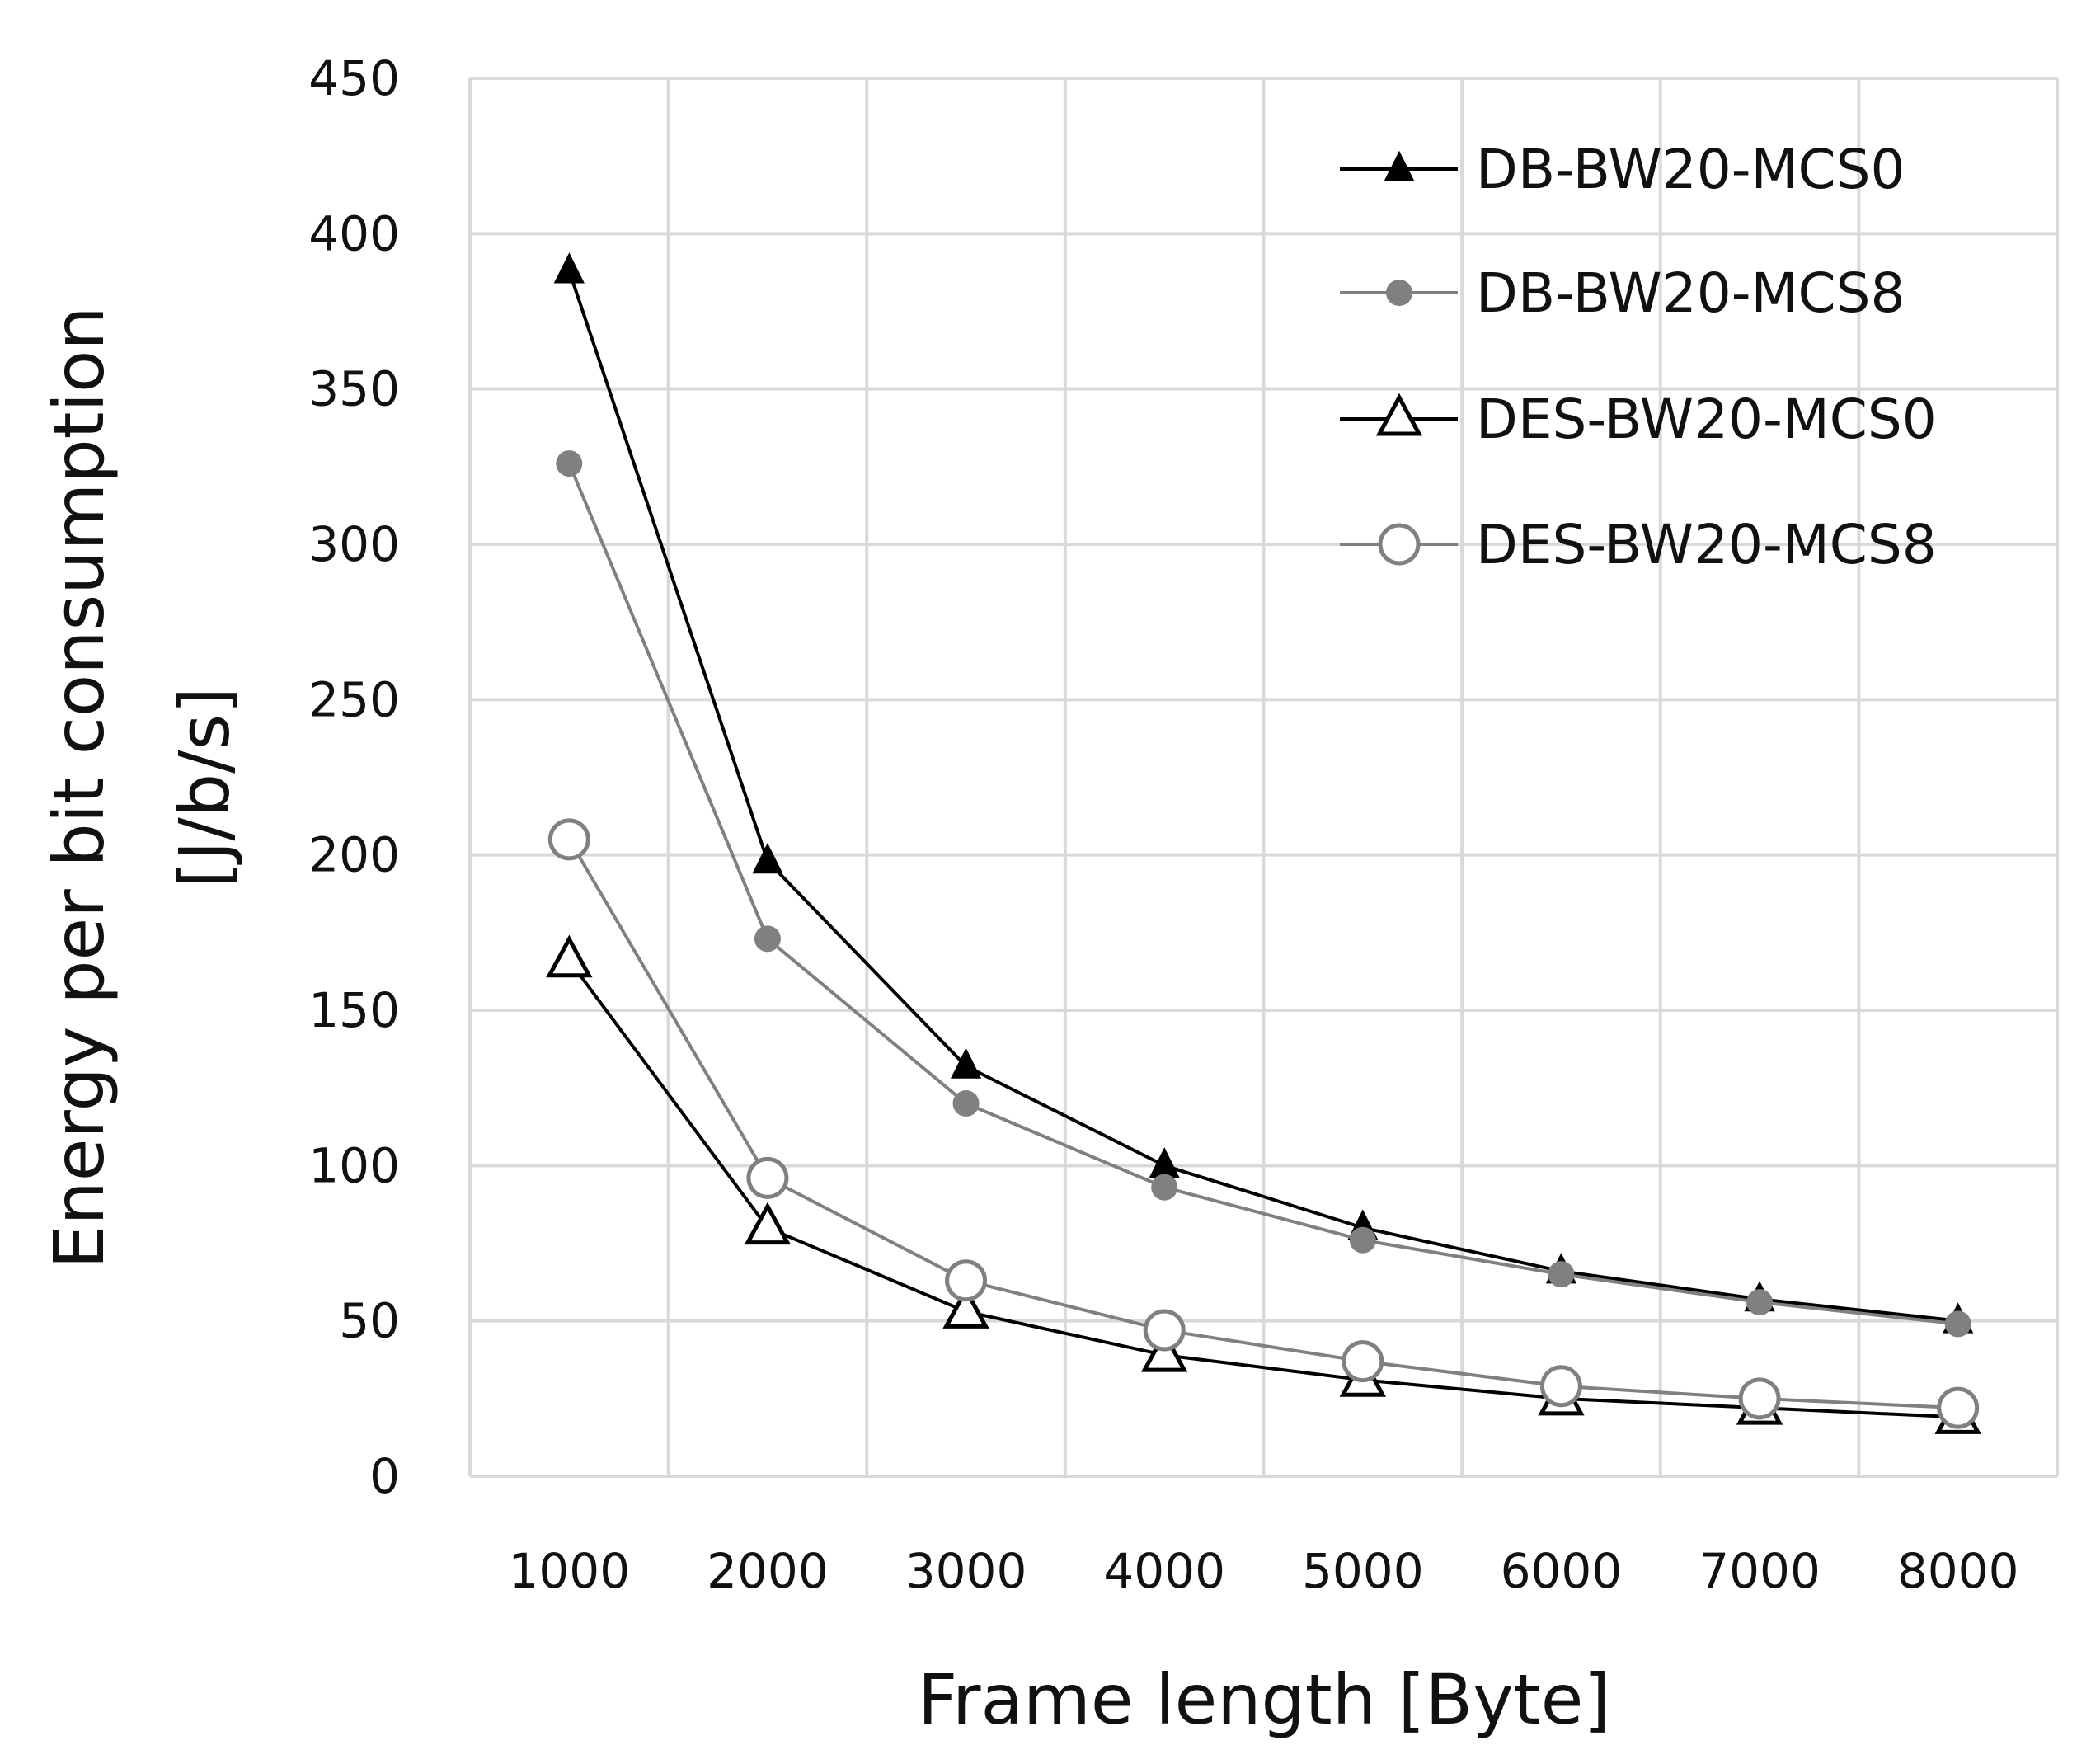 The height and width of the screenshot is (1764, 2091). I want to click on legend-entry-des-bw20-mcs0: DES-BW20-MCS0, so click(1638, 419).